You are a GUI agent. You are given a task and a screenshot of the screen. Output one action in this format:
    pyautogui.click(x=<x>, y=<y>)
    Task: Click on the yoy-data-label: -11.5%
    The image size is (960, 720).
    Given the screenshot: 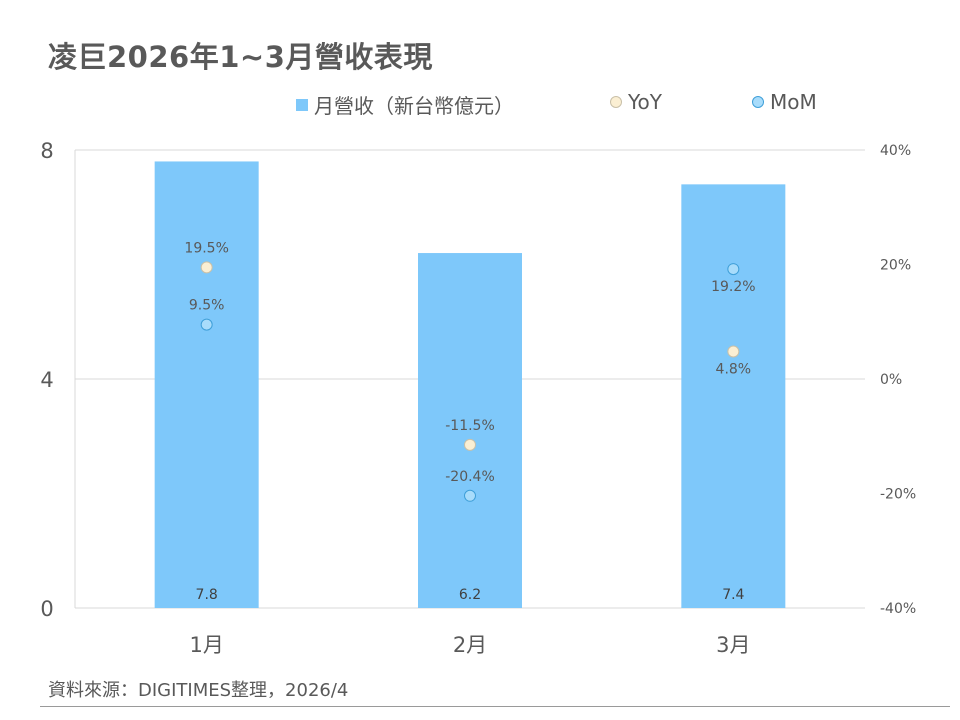 What is the action you would take?
    pyautogui.click(x=470, y=426)
    